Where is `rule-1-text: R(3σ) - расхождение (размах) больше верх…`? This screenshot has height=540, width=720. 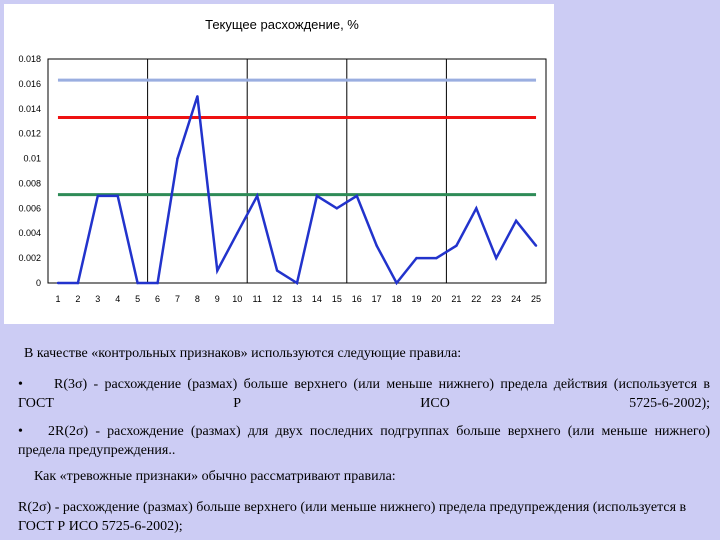 rule-1-text: R(3σ) - расхождение (размах) больше верх… is located at coordinates (364, 394).